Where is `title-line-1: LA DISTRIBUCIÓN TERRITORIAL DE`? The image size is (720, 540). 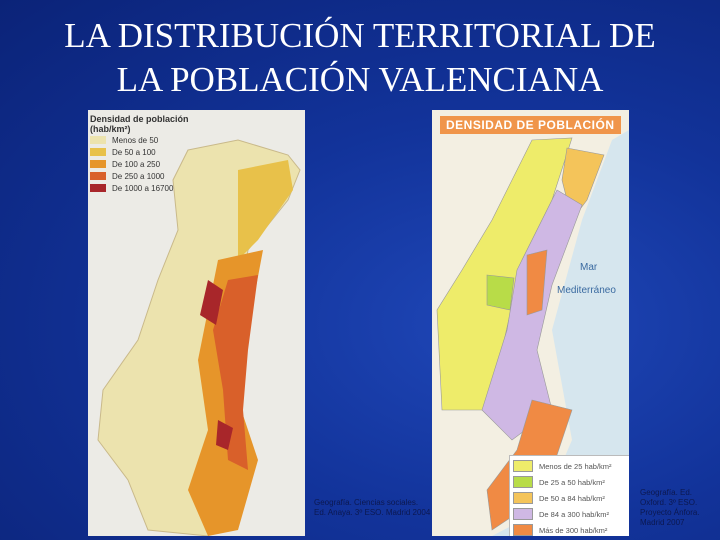 title-line-1: LA DISTRIBUCIÓN TERRITORIAL DE is located at coordinates (360, 35).